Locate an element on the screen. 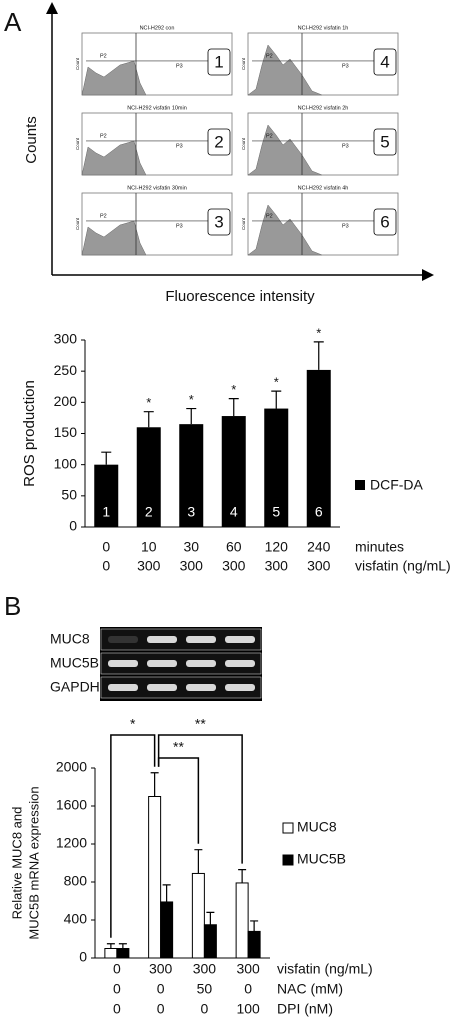 The height and width of the screenshot is (1023, 474). condition-value: 60 is located at coordinates (234, 547).